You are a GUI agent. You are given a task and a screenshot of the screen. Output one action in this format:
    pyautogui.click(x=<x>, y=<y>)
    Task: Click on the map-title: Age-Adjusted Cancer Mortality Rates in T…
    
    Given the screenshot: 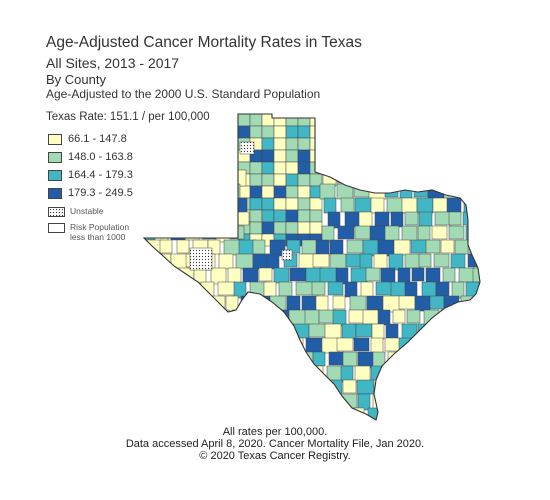 What is the action you would take?
    pyautogui.click(x=204, y=42)
    